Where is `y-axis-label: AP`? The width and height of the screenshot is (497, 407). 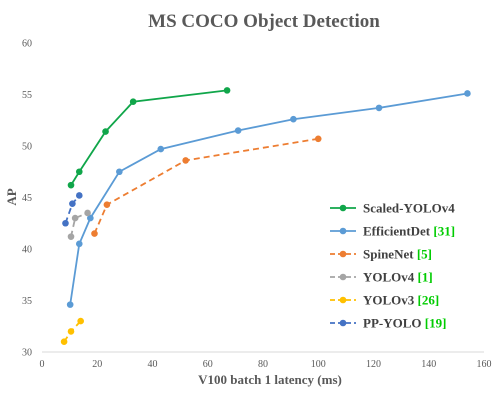 y-axis-label: AP is located at coordinates (11, 196).